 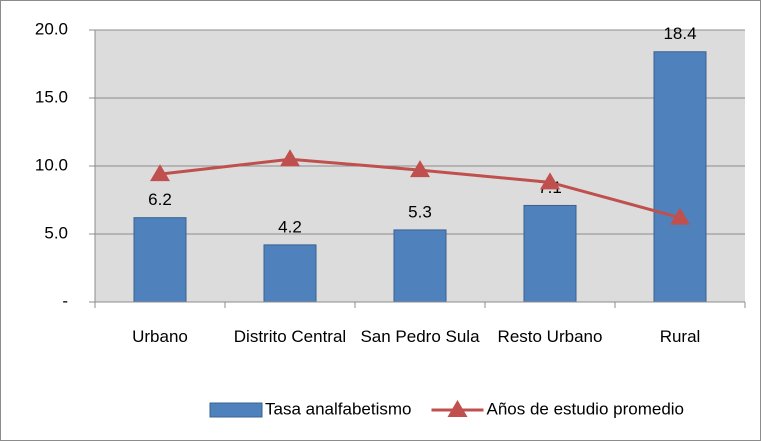 What do you see at coordinates (420, 336) in the screenshot?
I see `x-tick-label: San Pedro Sula` at bounding box center [420, 336].